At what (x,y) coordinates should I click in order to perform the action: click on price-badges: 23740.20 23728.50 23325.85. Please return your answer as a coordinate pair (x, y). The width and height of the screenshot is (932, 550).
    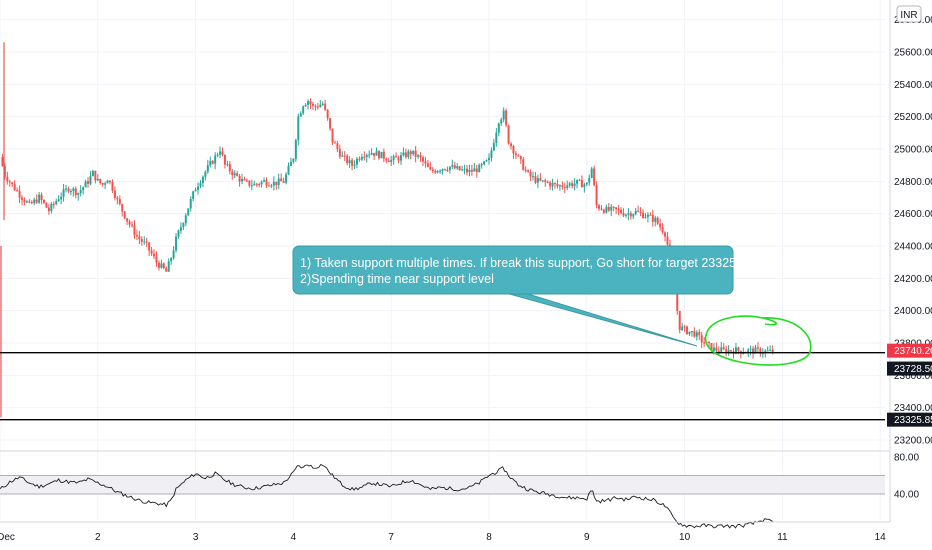
    Looking at the image, I should click on (909, 385).